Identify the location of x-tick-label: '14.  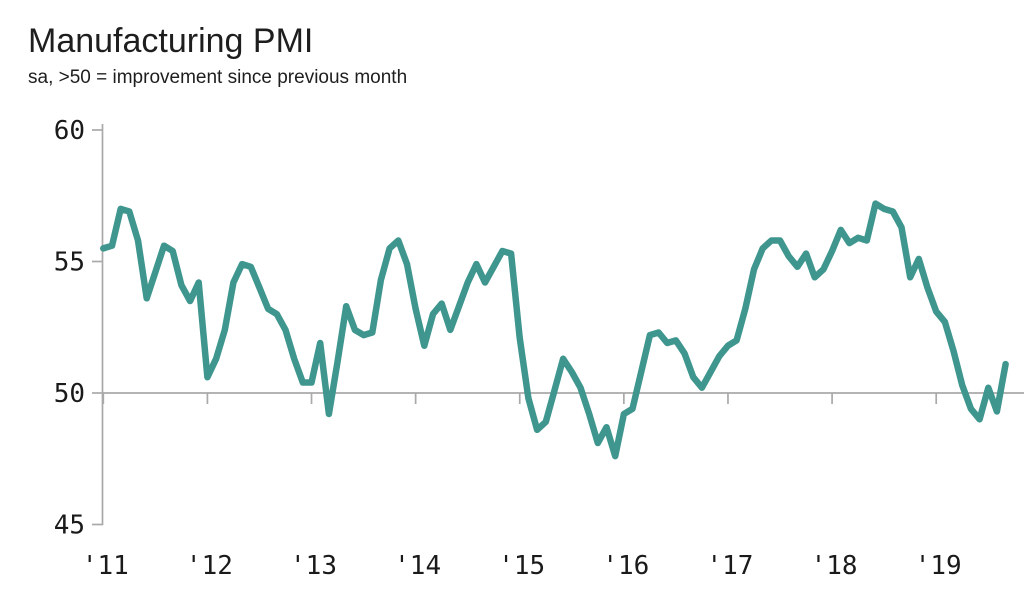
(417, 566).